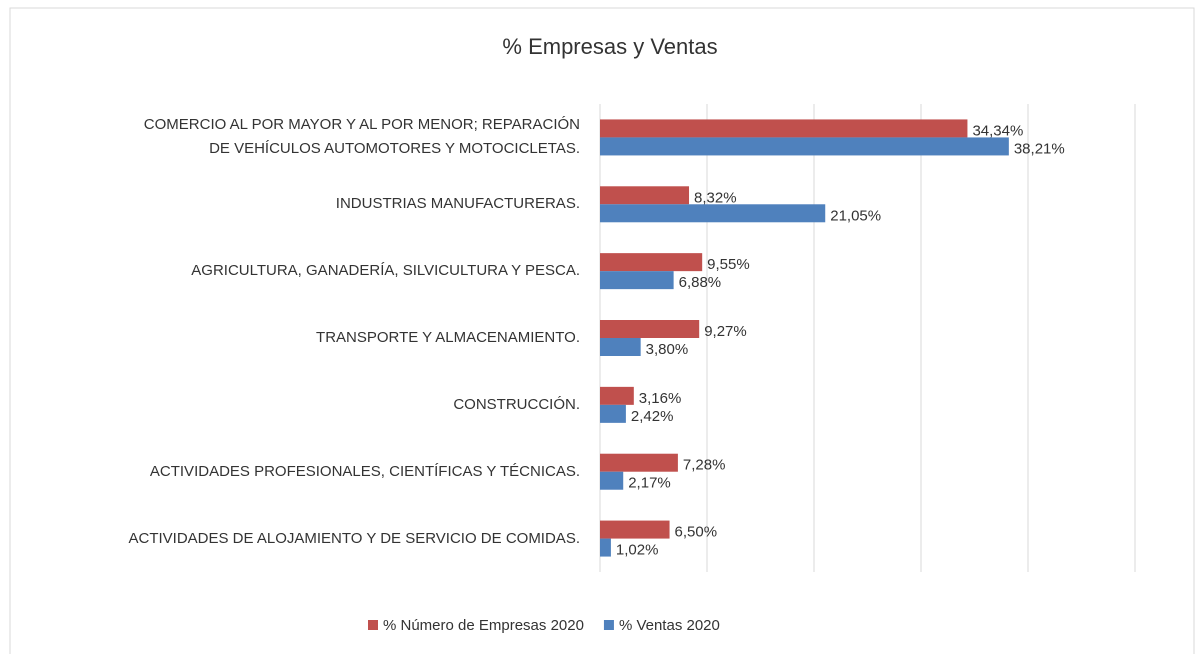  I want to click on data-label: 7,28%, so click(704, 465).